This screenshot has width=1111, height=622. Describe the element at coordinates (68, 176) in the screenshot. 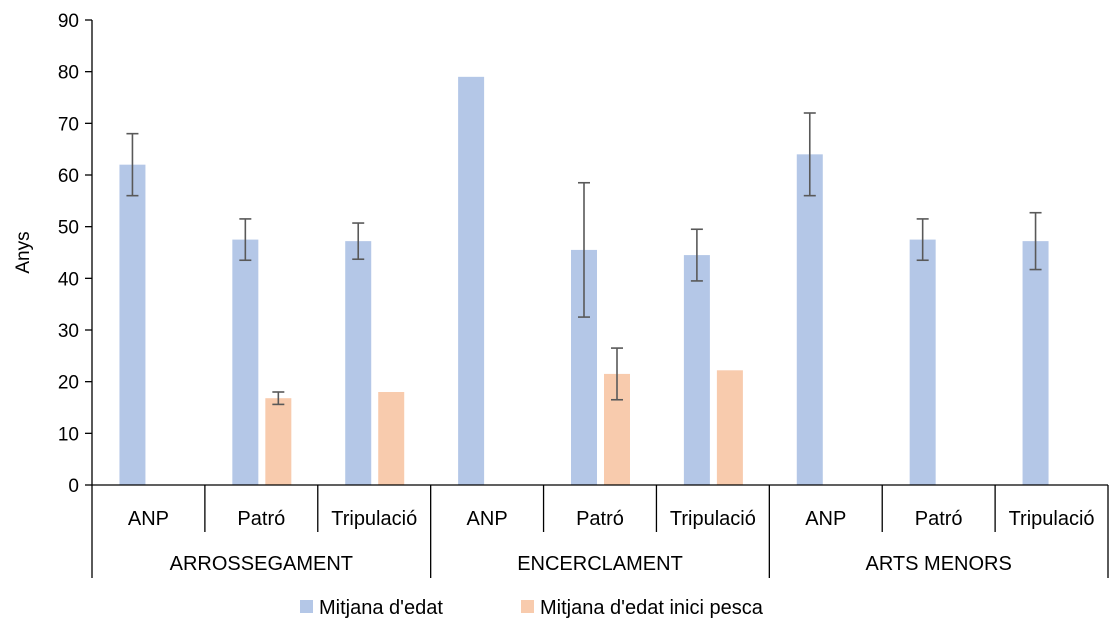

I see `y-tick-label: 60` at that location.